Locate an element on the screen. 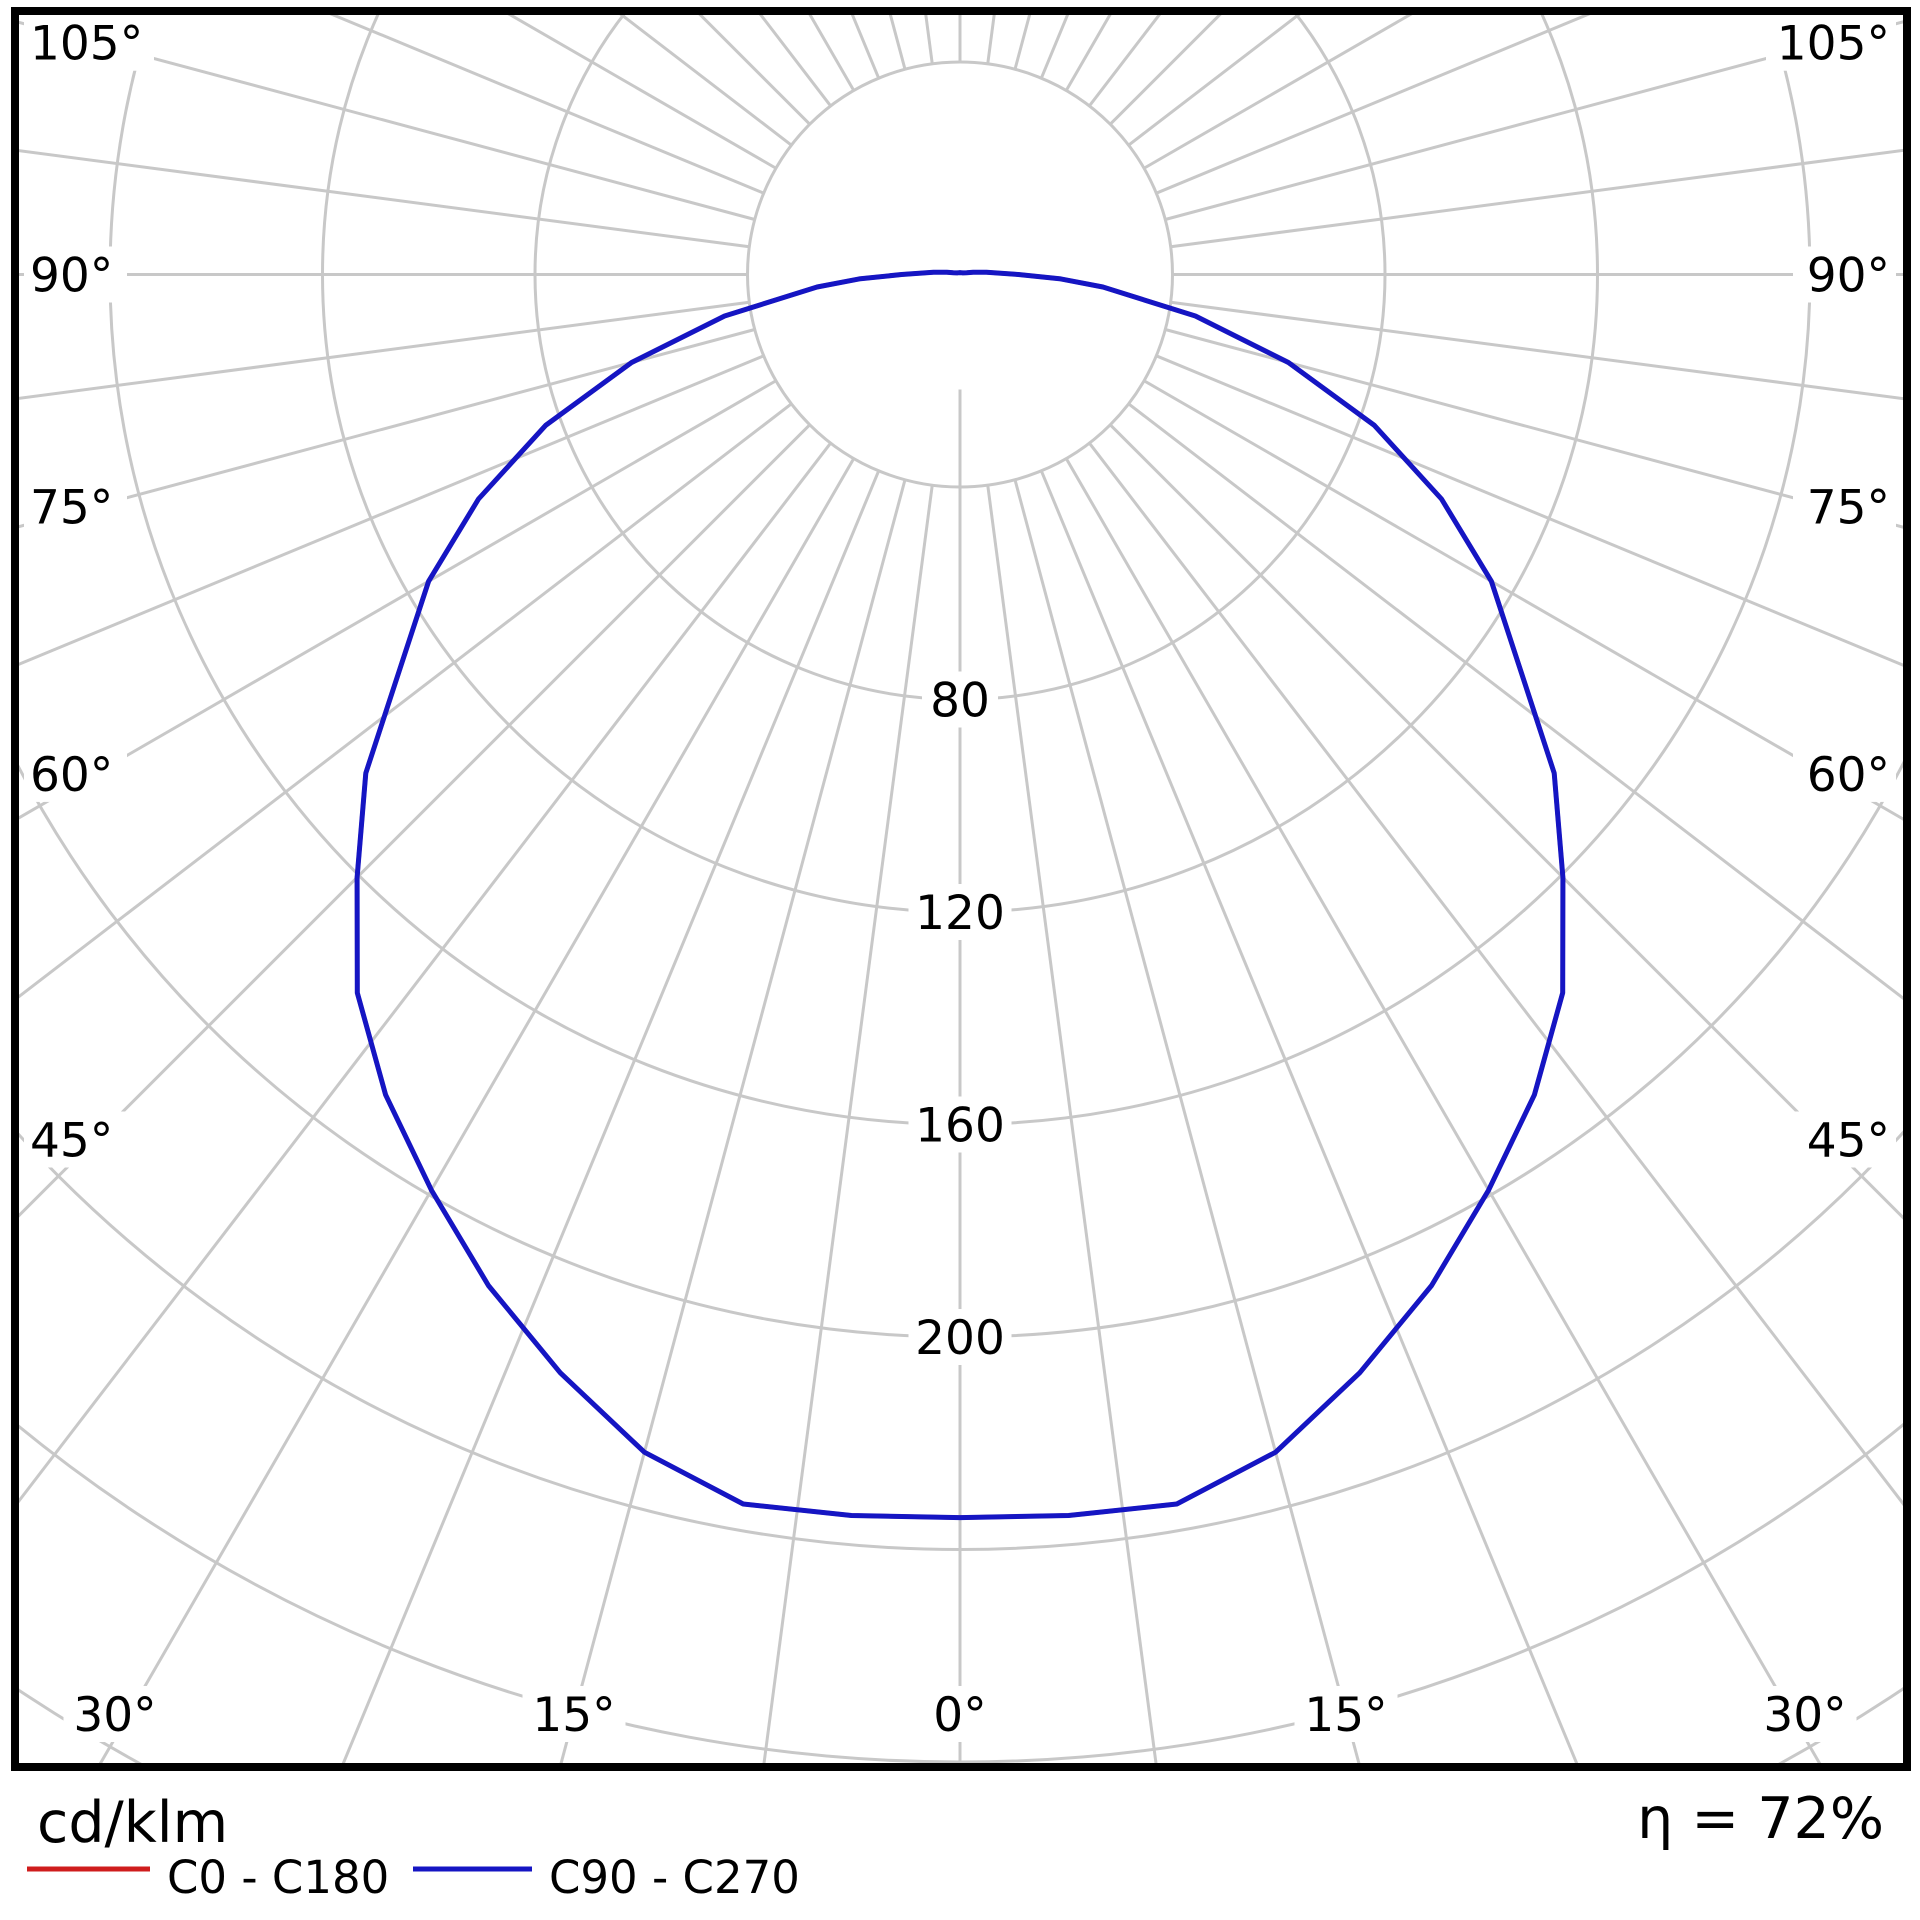  angle-label-left: 90° is located at coordinates (71, 276).